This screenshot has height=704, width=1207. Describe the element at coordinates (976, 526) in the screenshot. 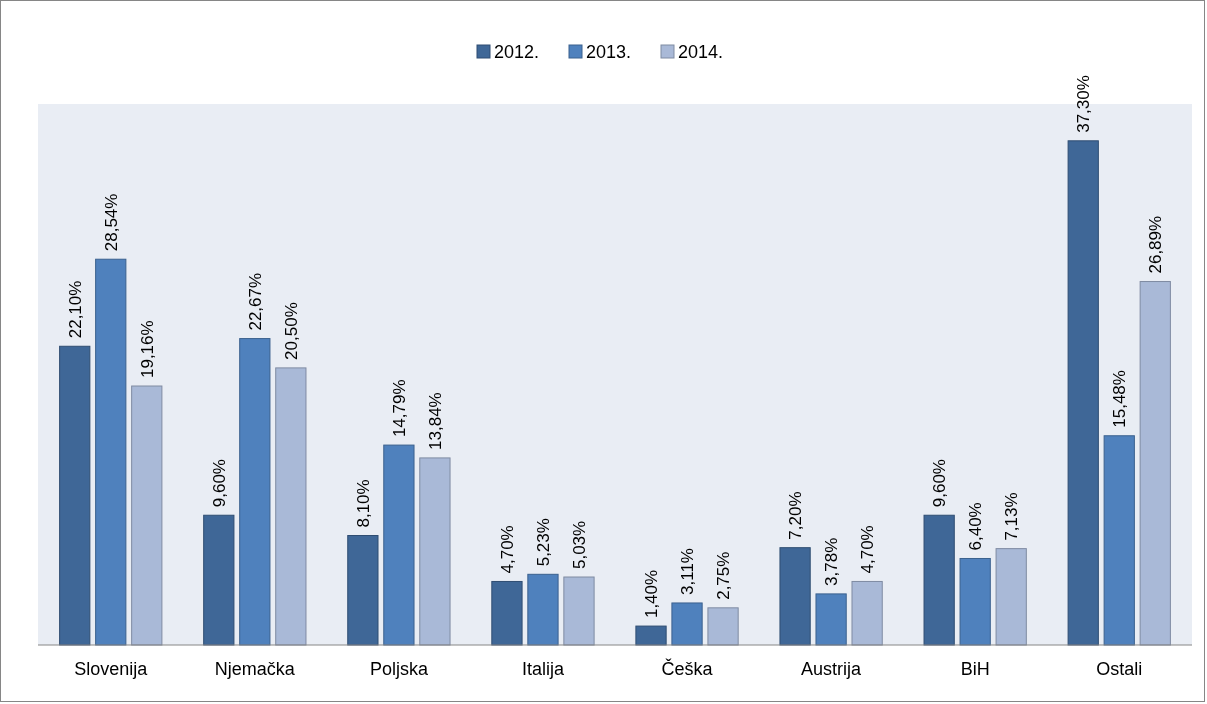

I see `data-label: 6,40%` at that location.